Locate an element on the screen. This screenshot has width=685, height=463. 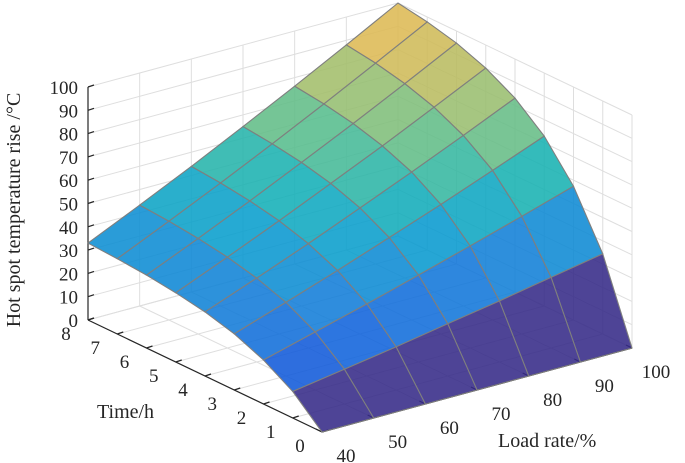
z-tick-label: 60 is located at coordinates (68, 181).